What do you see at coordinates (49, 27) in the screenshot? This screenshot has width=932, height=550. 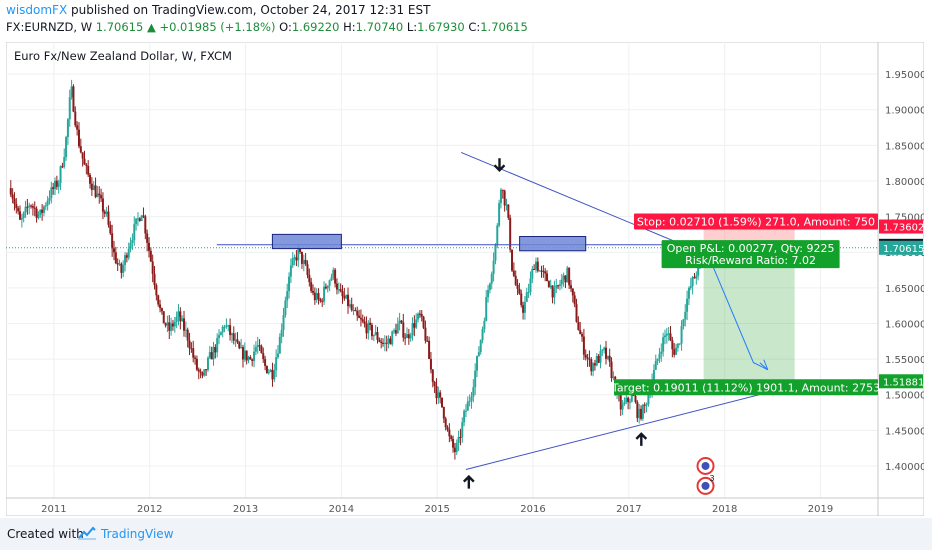 I see `symbol: FX:EURNZD, W` at bounding box center [49, 27].